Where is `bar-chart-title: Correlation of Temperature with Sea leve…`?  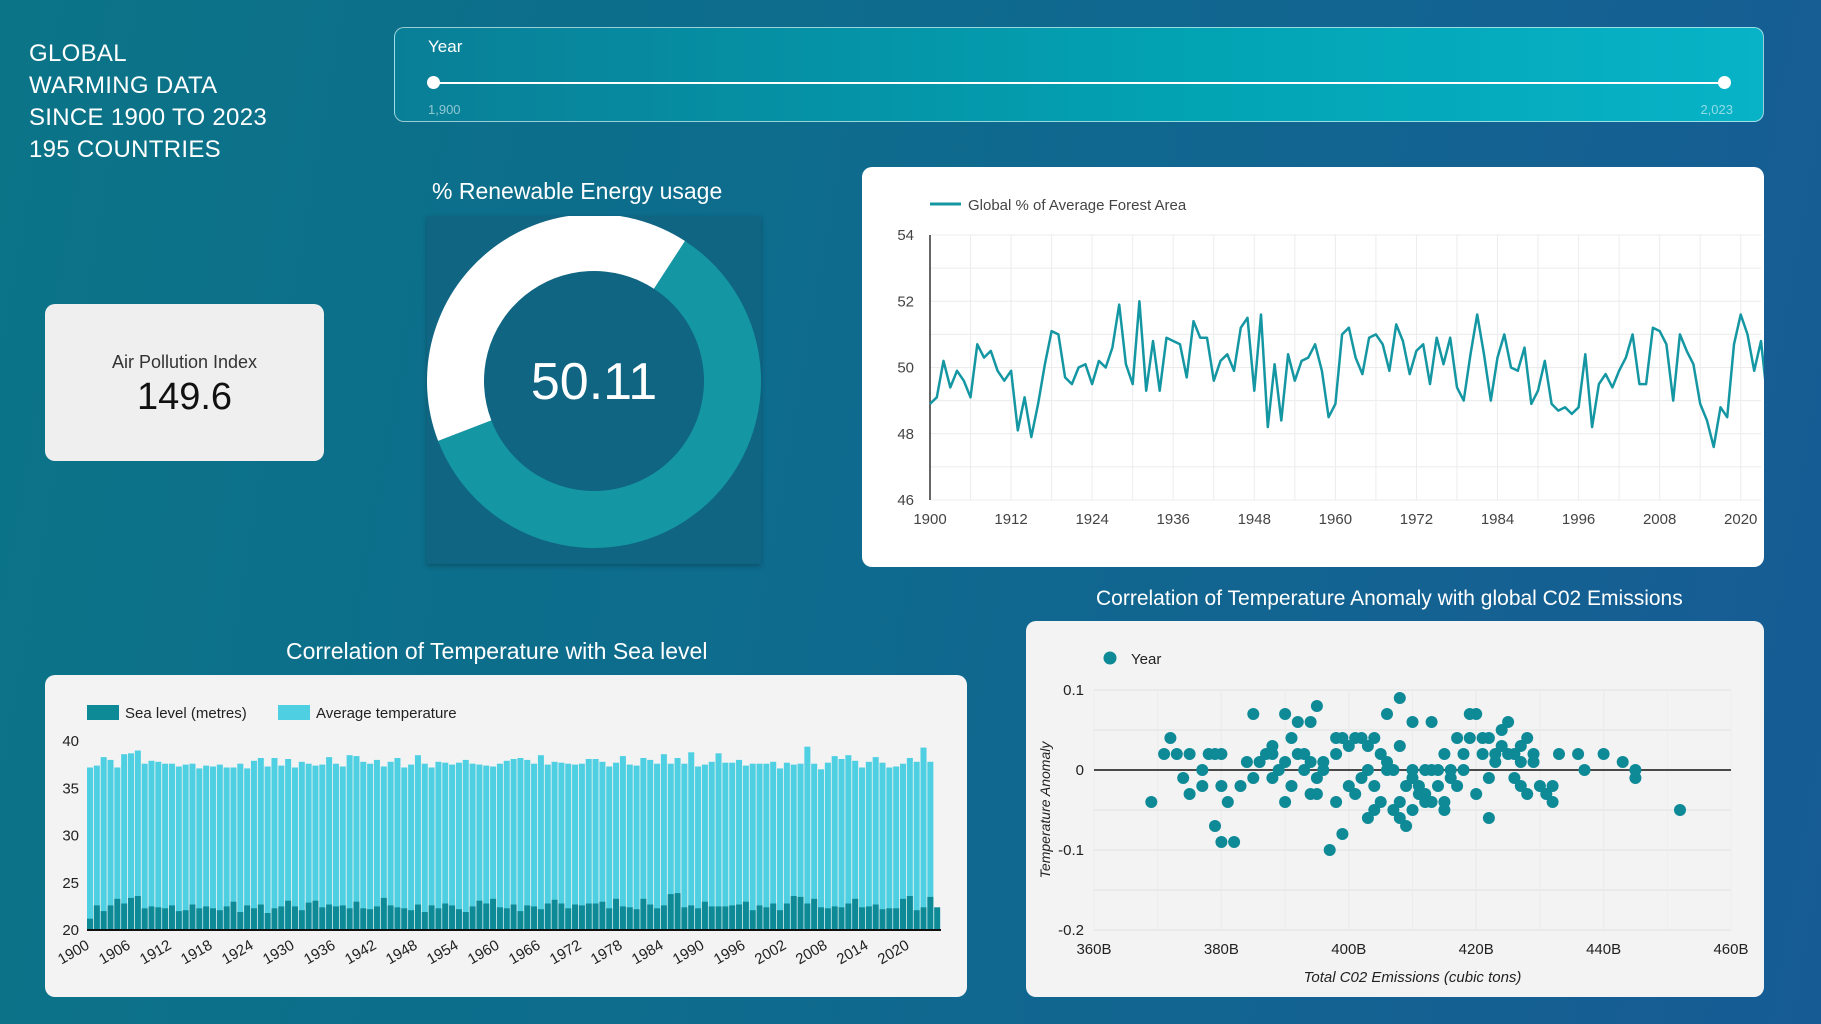
bar-chart-title: Correlation of Temperature with Sea leve… is located at coordinates (497, 651).